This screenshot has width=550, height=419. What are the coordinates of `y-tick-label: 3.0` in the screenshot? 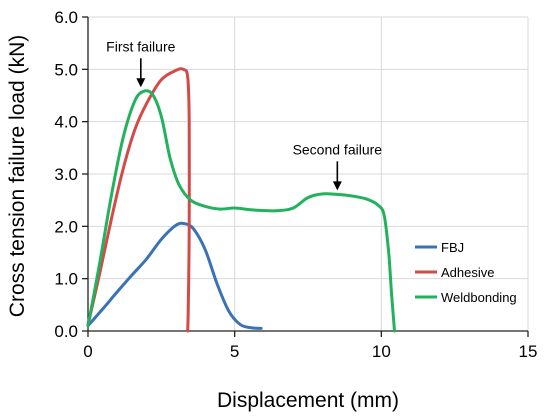 It's located at (66, 174).